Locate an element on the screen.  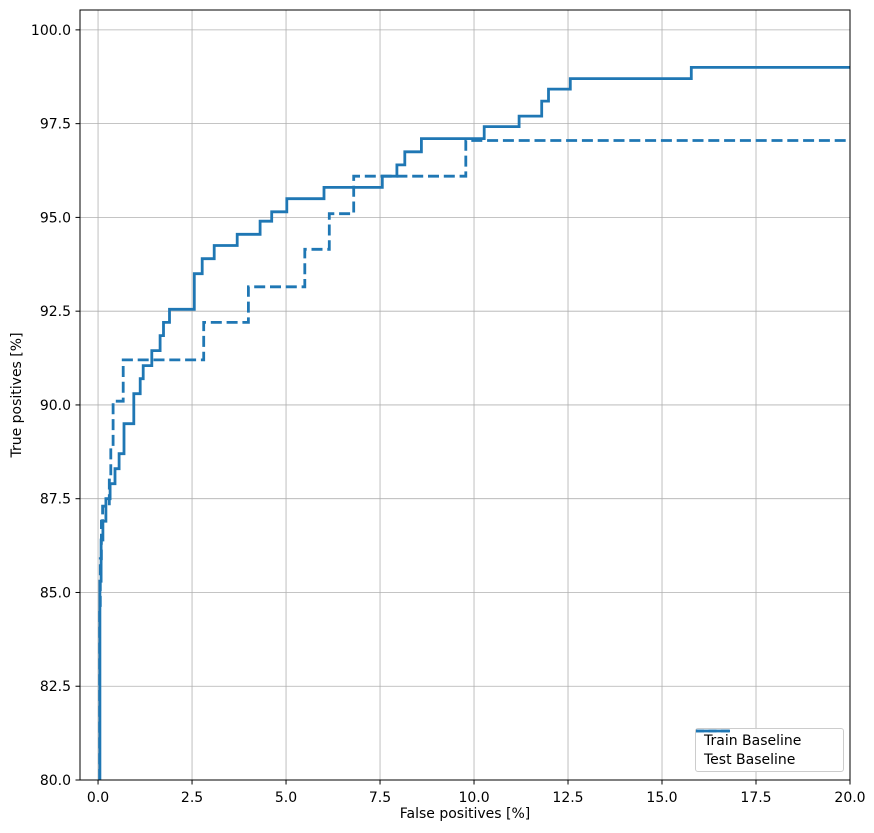
legend: Train Baseline Test Baseline is located at coordinates (769, 750).